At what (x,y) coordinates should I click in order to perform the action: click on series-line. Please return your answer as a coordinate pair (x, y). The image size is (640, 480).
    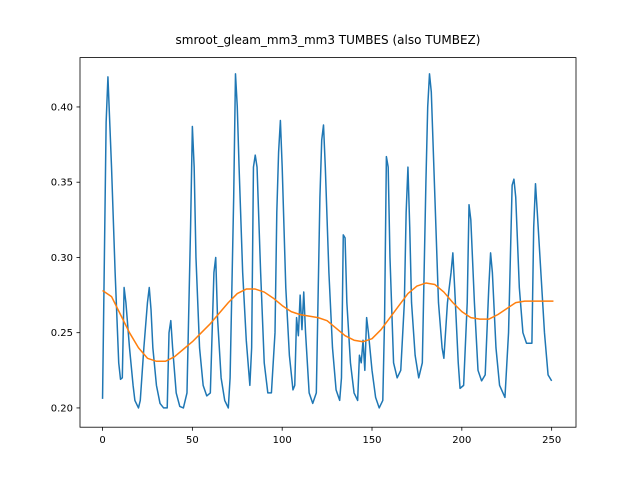
    Looking at the image, I should click on (328, 322).